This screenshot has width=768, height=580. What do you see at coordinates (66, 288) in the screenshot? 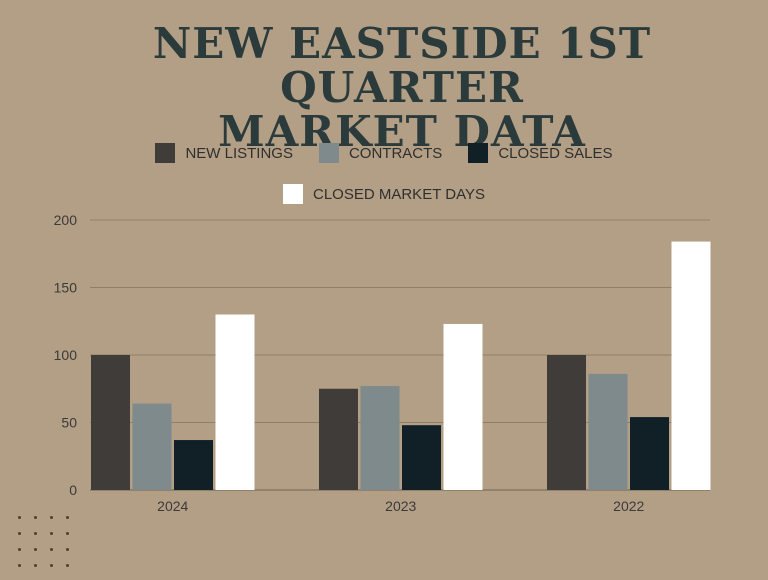
I see `y-tick-label: 150` at bounding box center [66, 288].